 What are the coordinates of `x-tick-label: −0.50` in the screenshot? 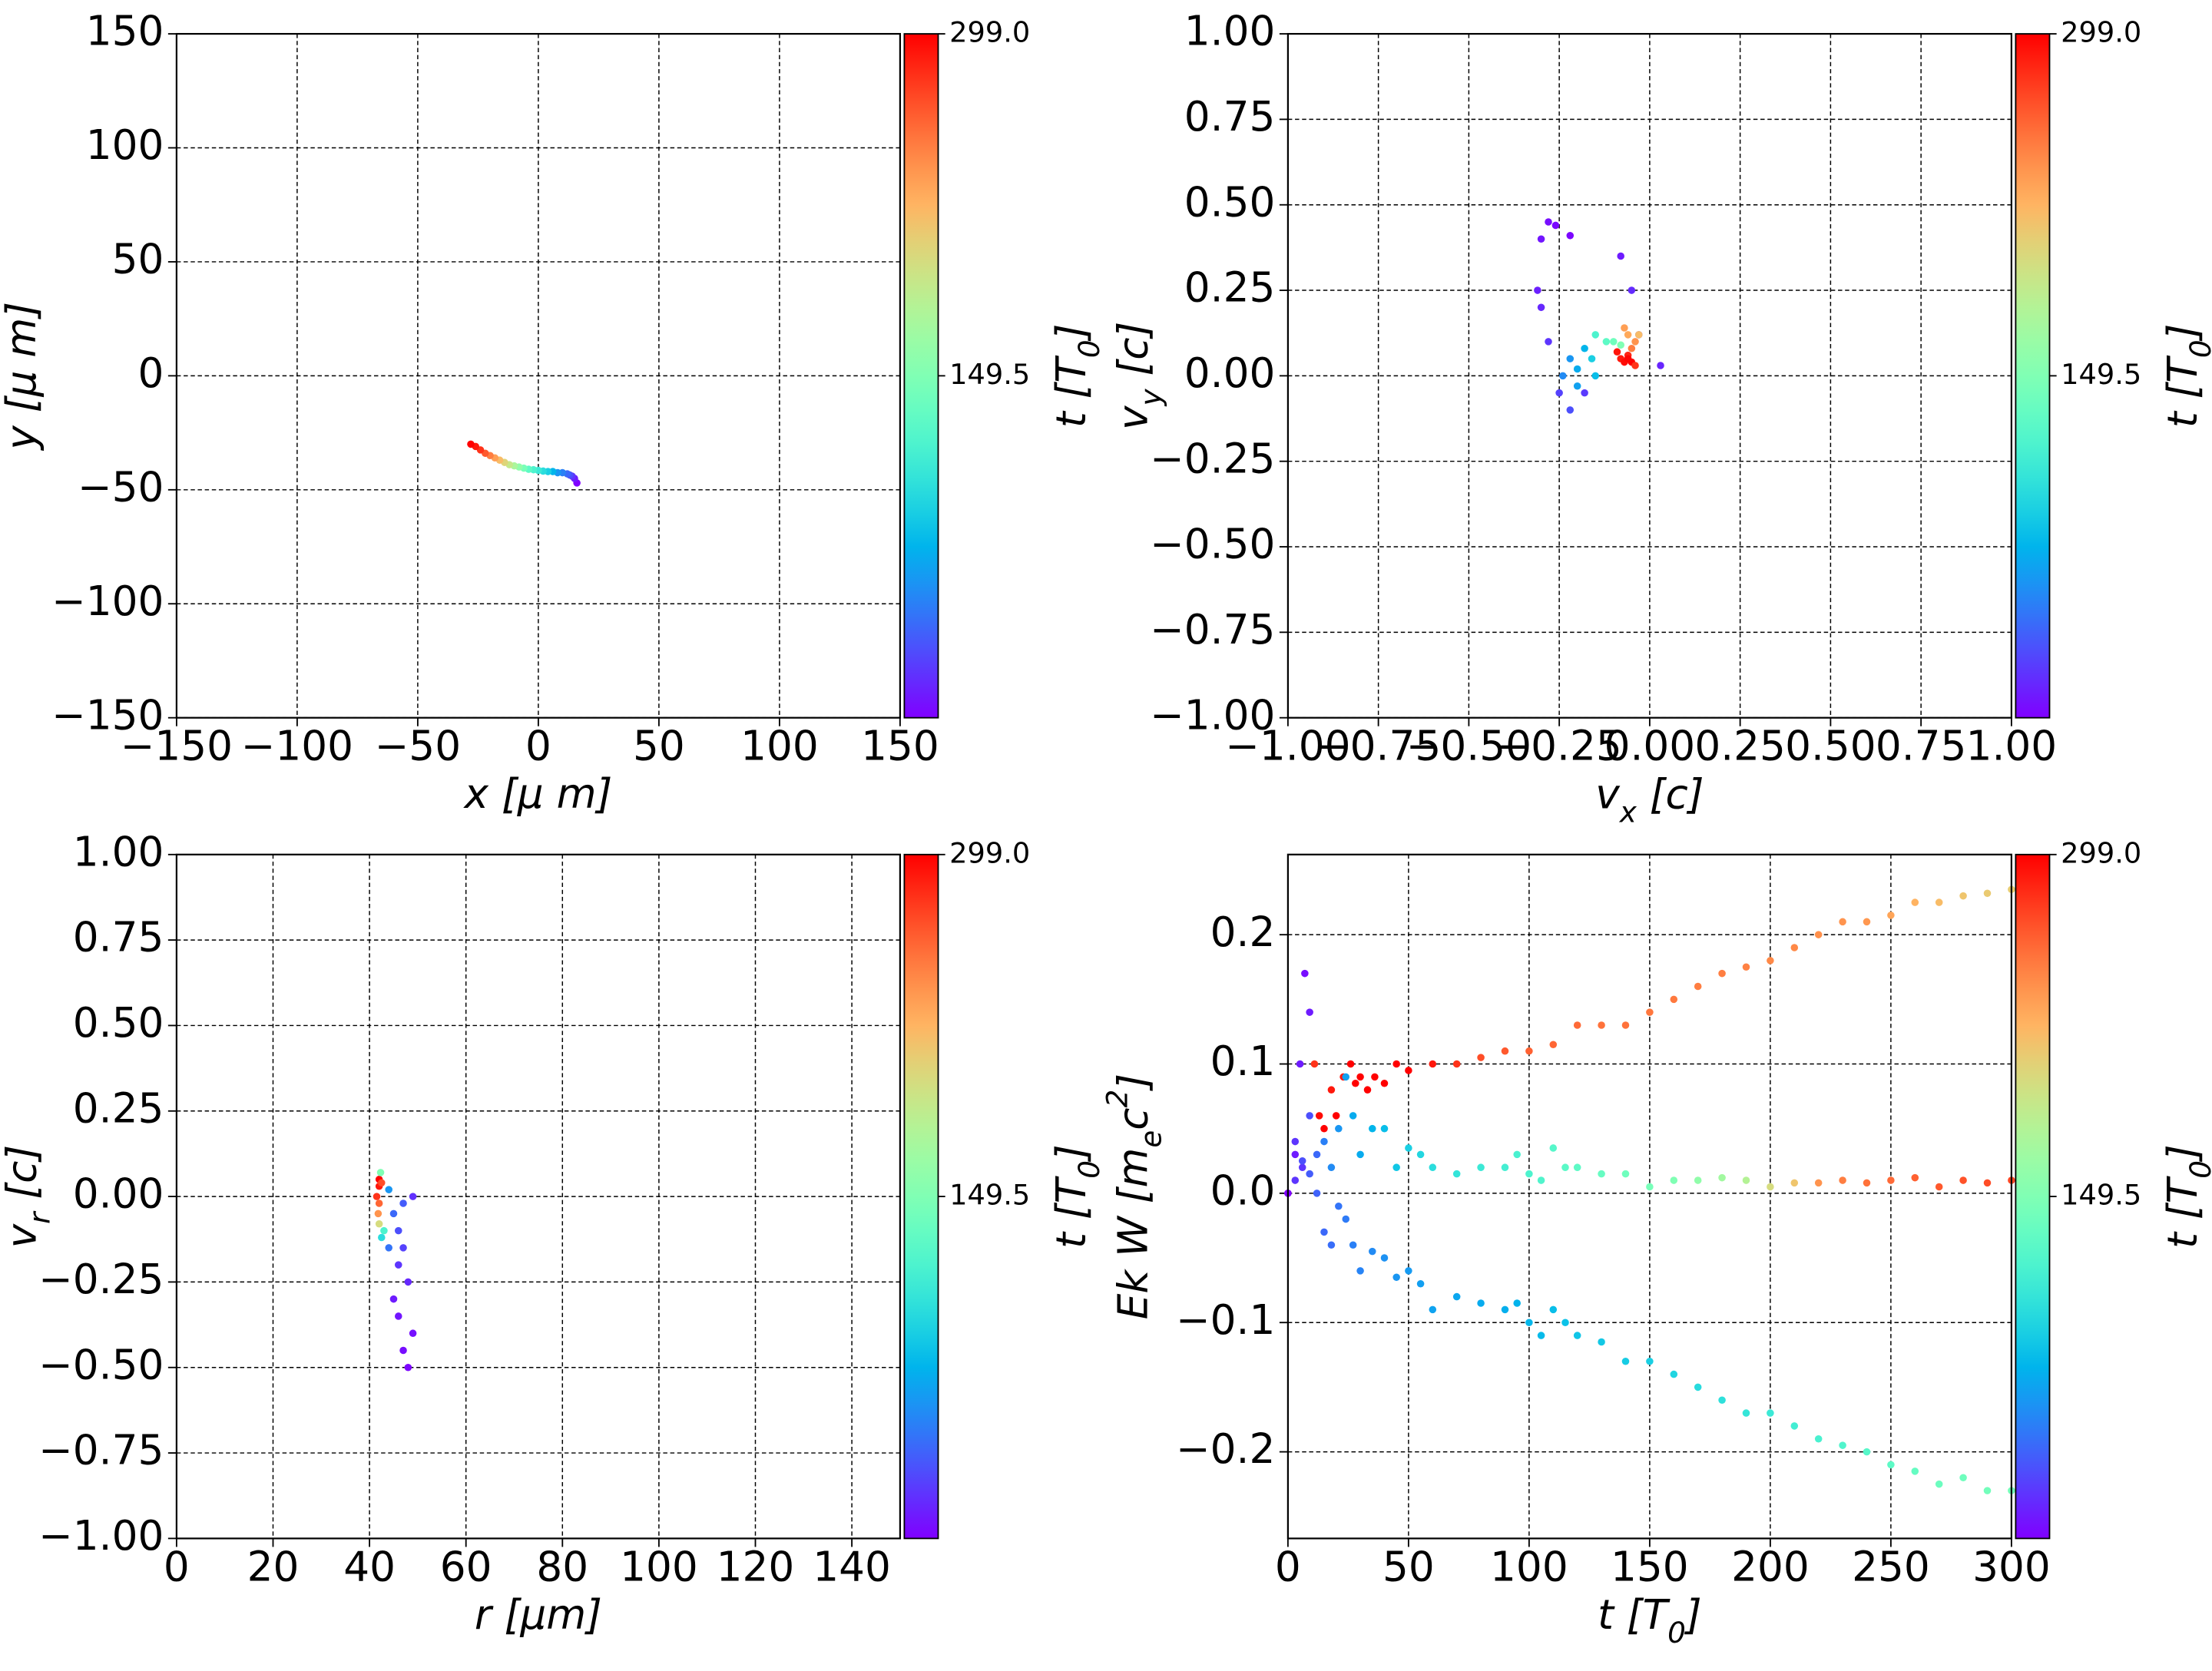 It's located at (1469, 746).